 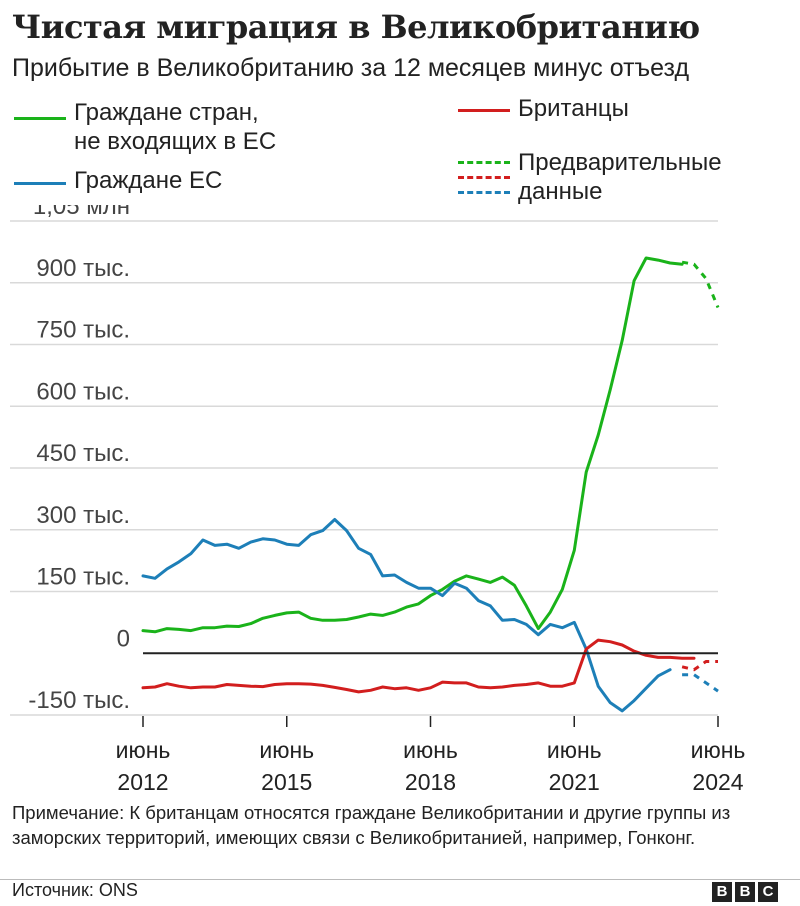 I want to click on x-tick-label-year: 2021, so click(x=574, y=782).